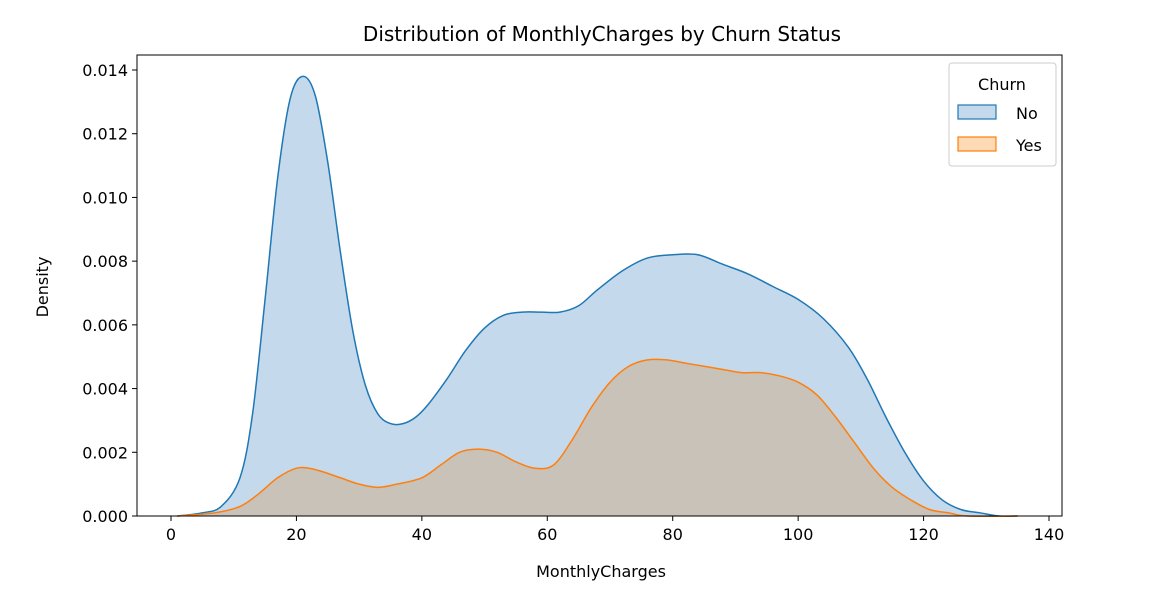 Image resolution: width=1176 pixels, height=594 pixels. I want to click on x-tick-label: 140, so click(1049, 534).